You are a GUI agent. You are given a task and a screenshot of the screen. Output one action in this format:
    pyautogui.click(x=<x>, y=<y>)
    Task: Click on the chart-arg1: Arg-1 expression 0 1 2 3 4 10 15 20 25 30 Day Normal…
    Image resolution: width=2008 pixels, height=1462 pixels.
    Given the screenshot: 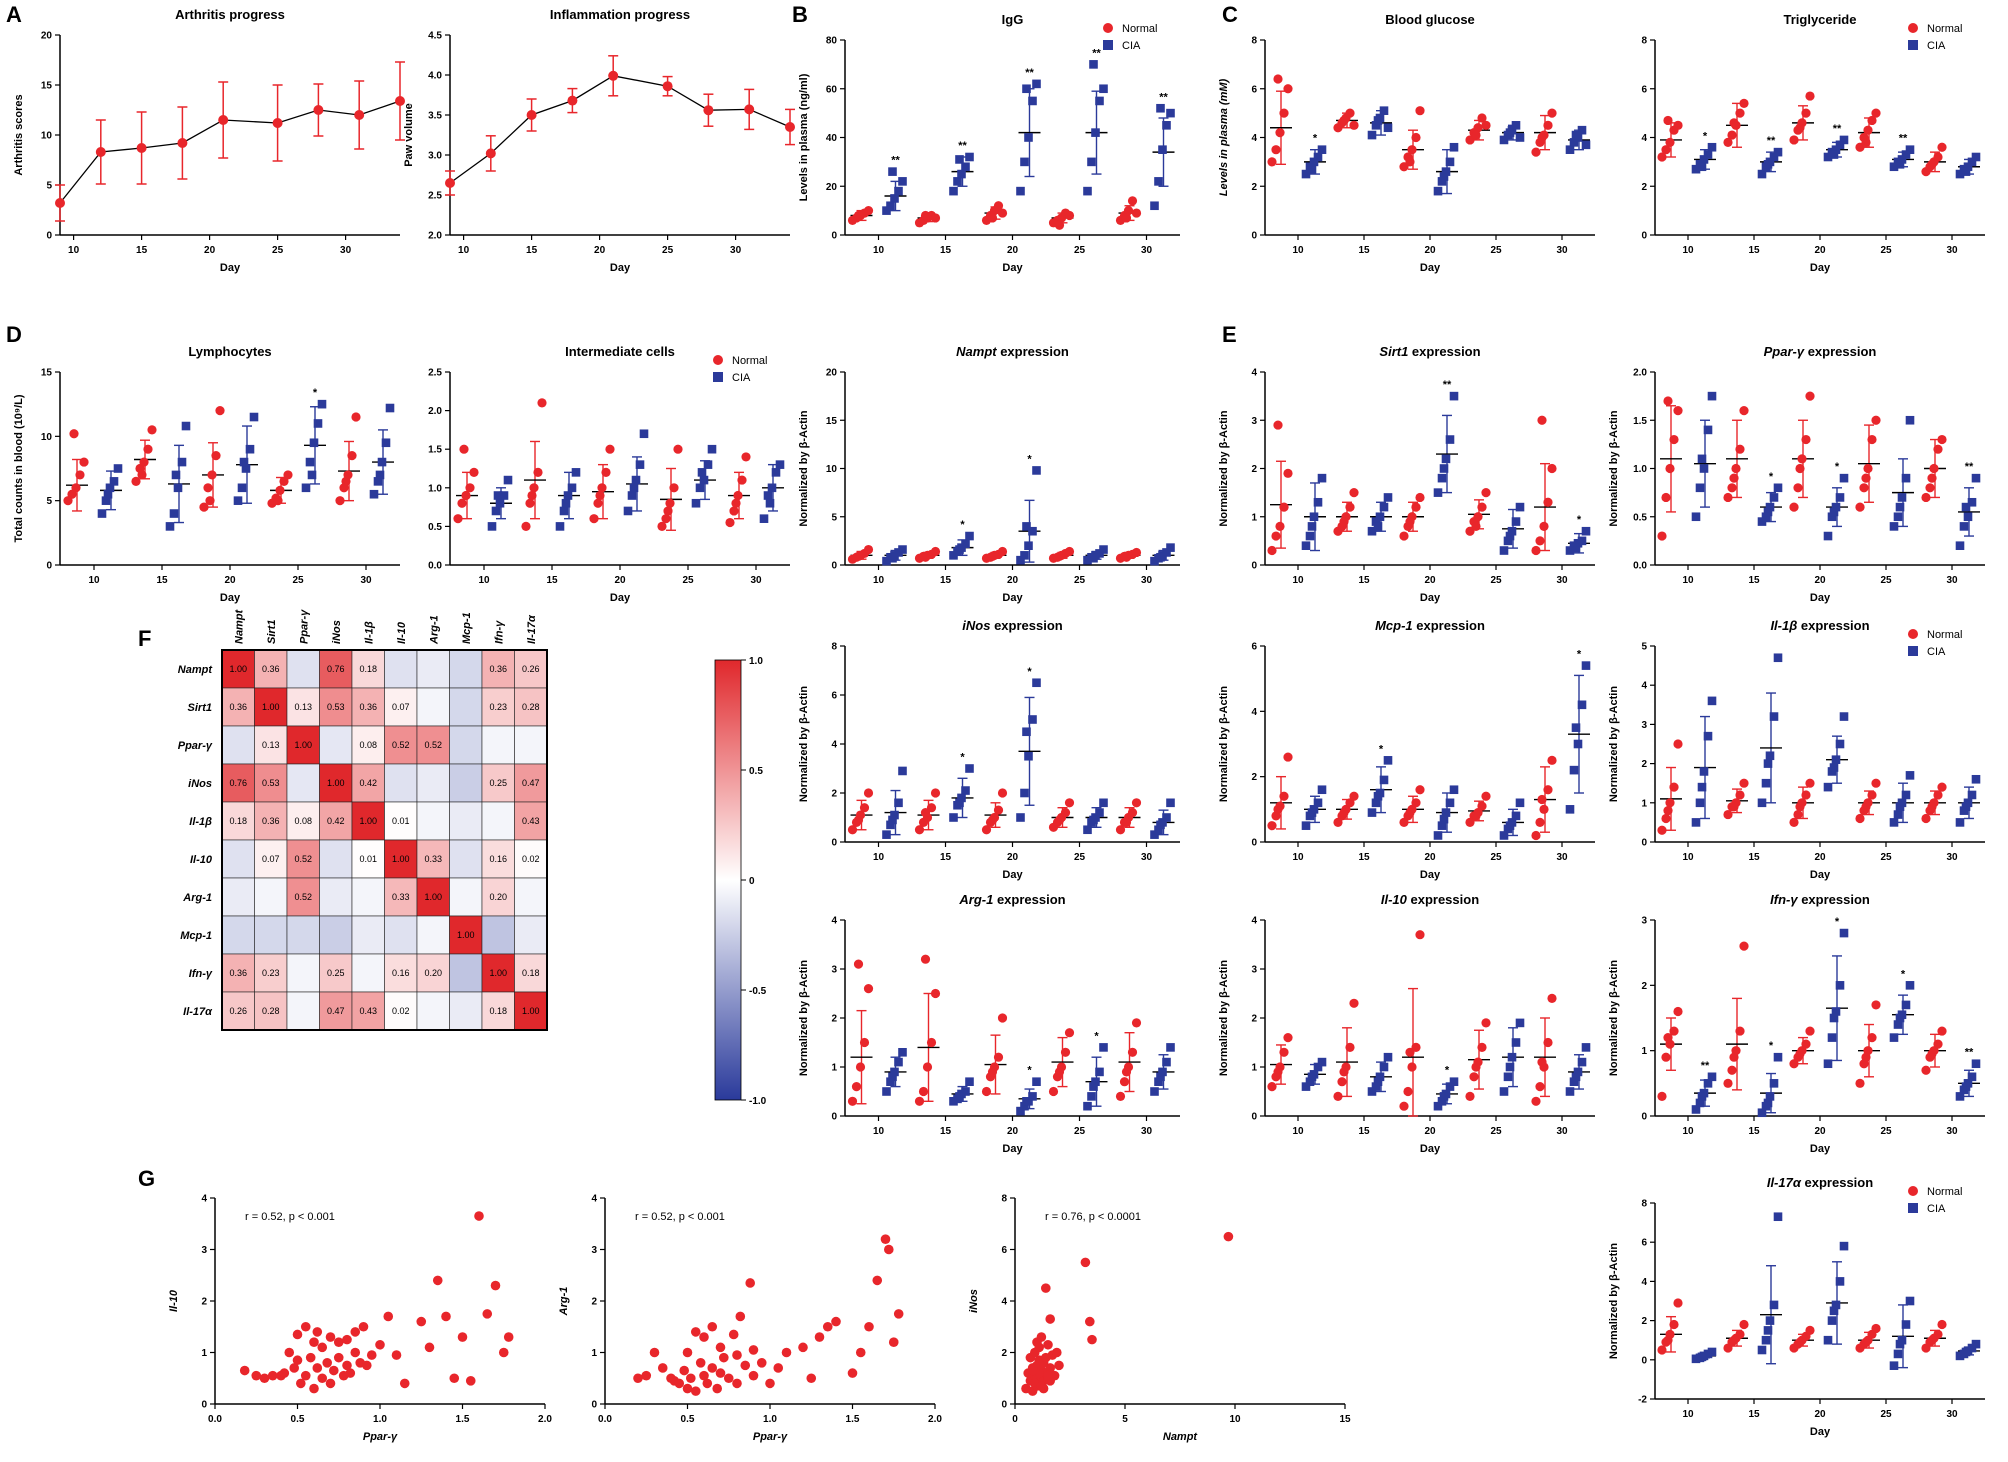 What is the action you would take?
    pyautogui.click(x=989, y=1023)
    